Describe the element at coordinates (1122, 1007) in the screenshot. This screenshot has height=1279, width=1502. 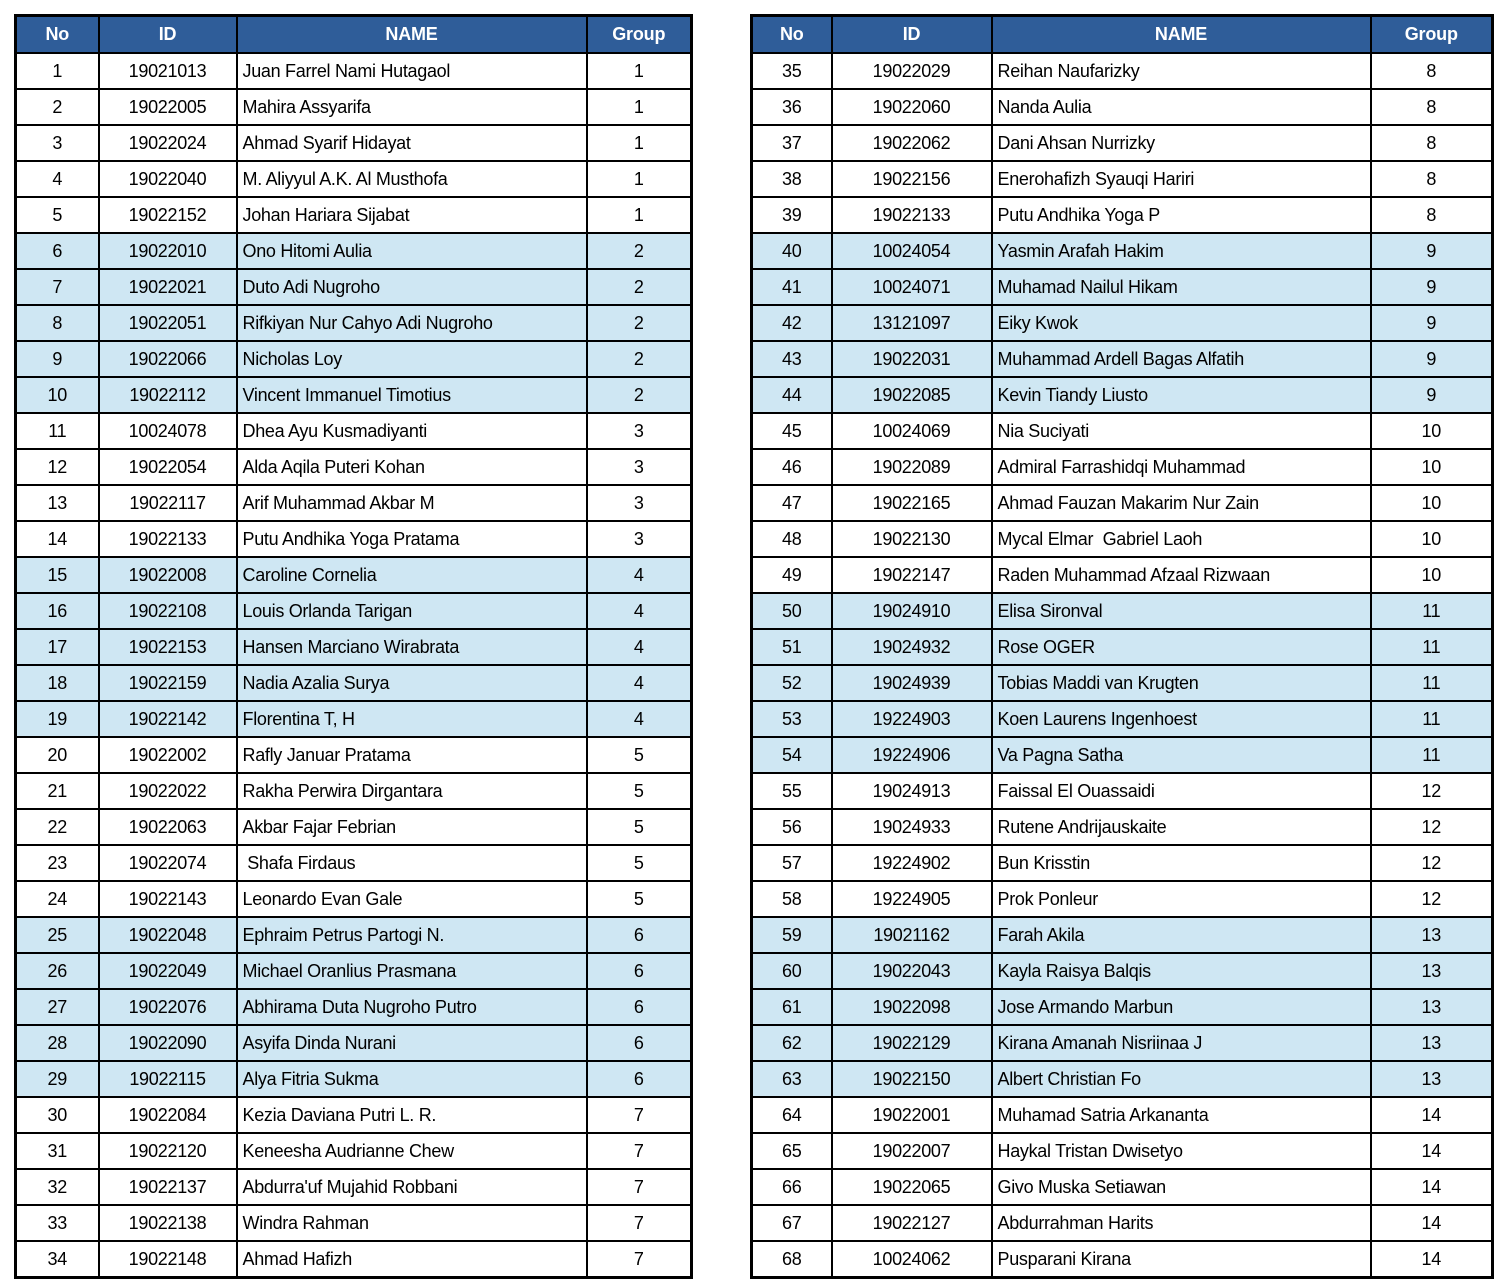
I see `table-row: 61 19022098 Jose Armando Marbun 13` at that location.